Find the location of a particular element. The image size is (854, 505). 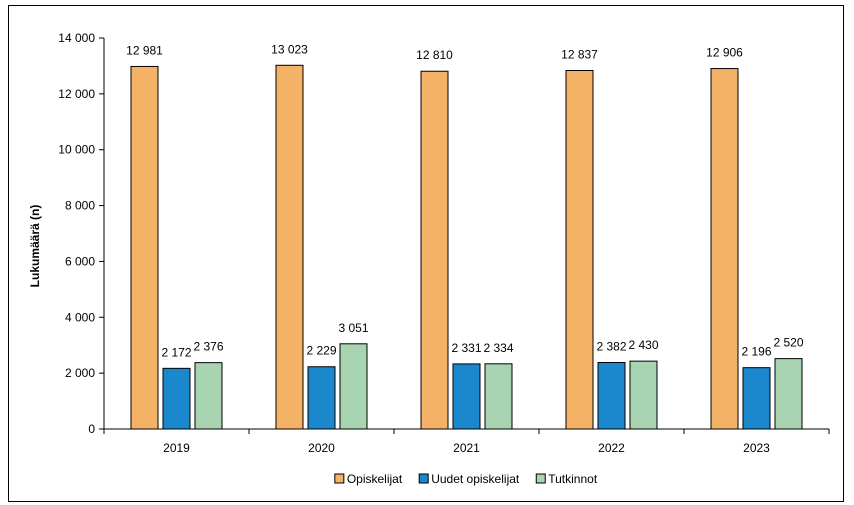

legend-label: Opiskelijat is located at coordinates (375, 479).